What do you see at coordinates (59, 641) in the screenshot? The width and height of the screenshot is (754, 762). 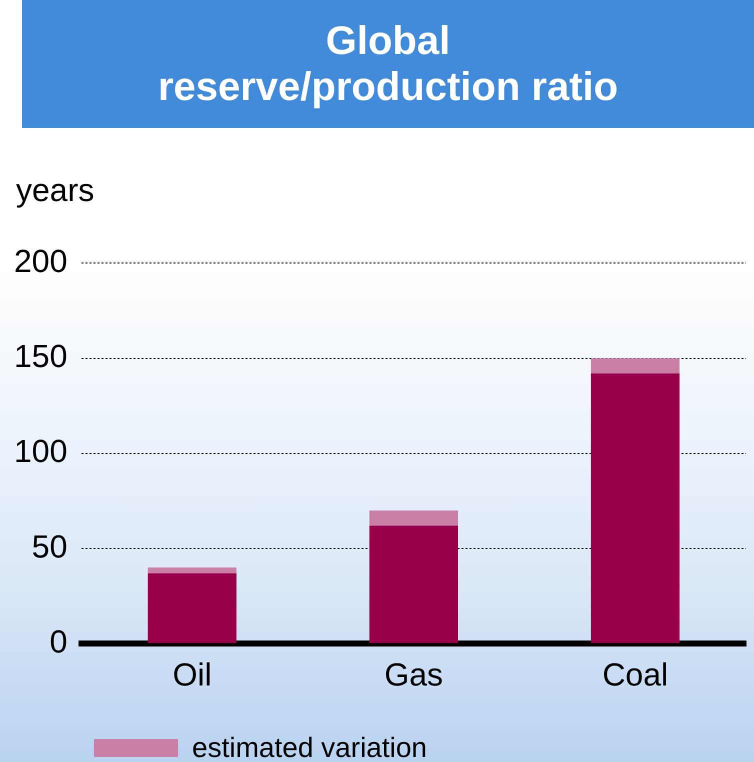 I see `y-tick-label: 0` at bounding box center [59, 641].